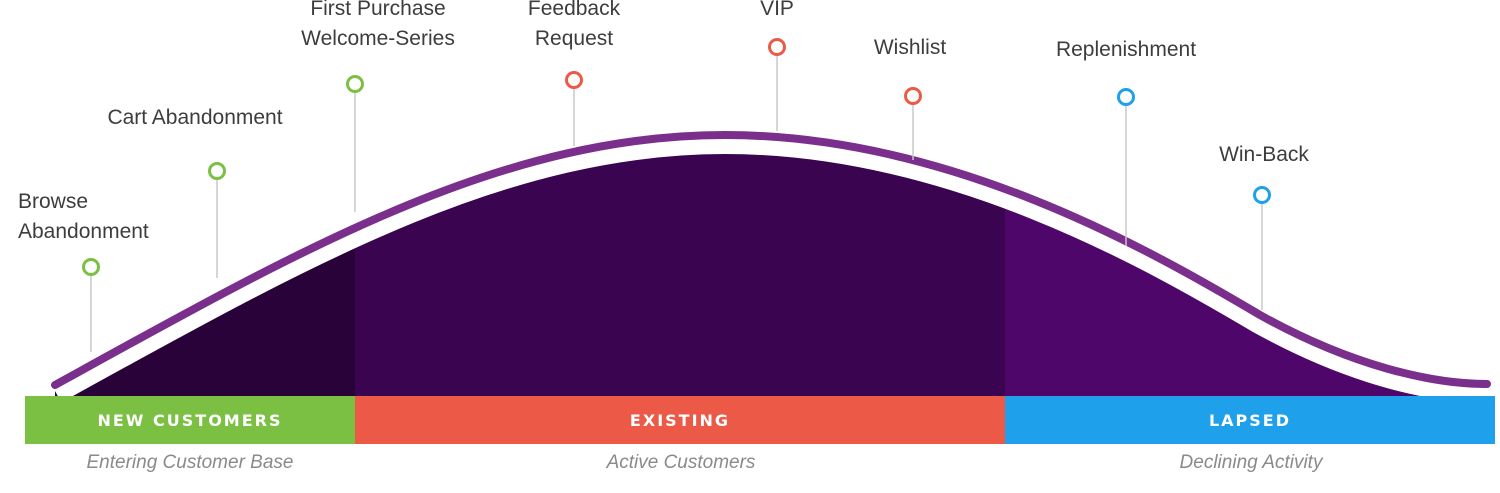 This screenshot has width=1500, height=493. I want to click on segment-caption-existing: Active Customers, so click(681, 462).